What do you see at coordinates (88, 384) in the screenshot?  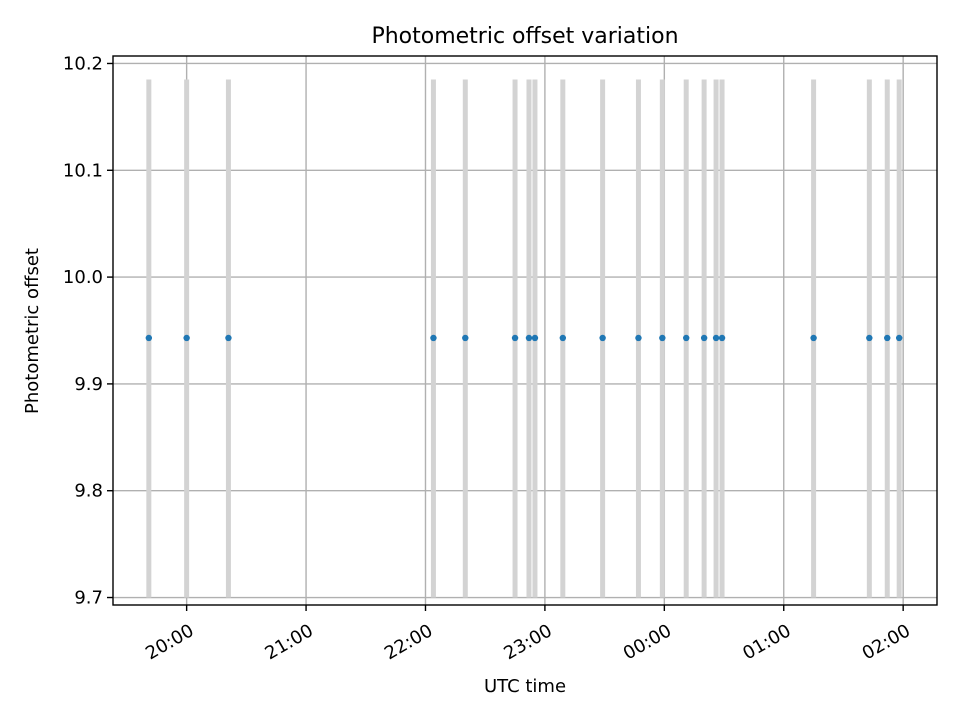 I see `y-tick-label: 9.9` at bounding box center [88, 384].